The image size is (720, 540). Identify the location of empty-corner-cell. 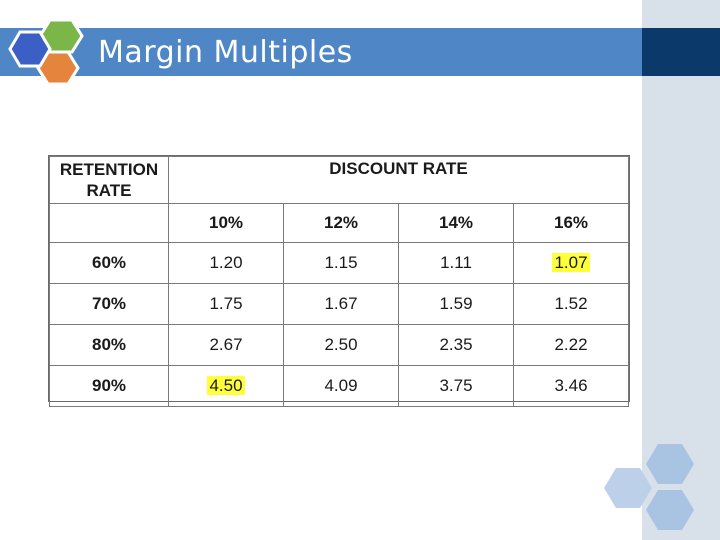
(109, 223).